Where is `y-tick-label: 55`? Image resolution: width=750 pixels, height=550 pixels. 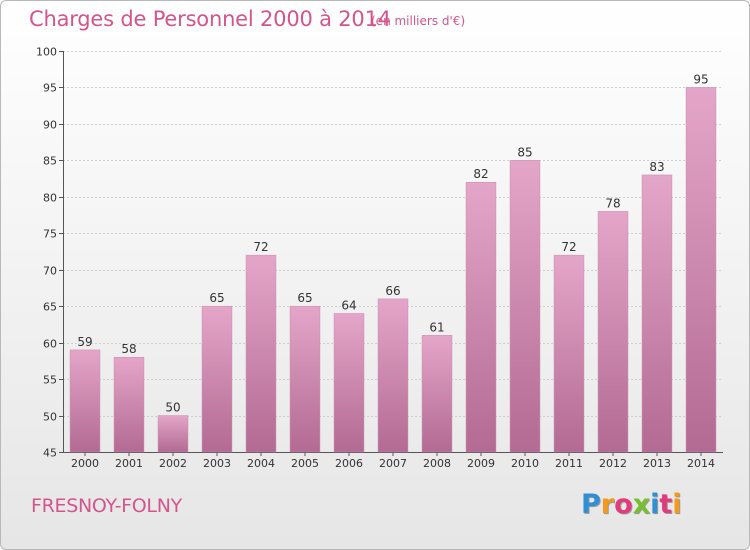 y-tick-label: 55 is located at coordinates (50, 380).